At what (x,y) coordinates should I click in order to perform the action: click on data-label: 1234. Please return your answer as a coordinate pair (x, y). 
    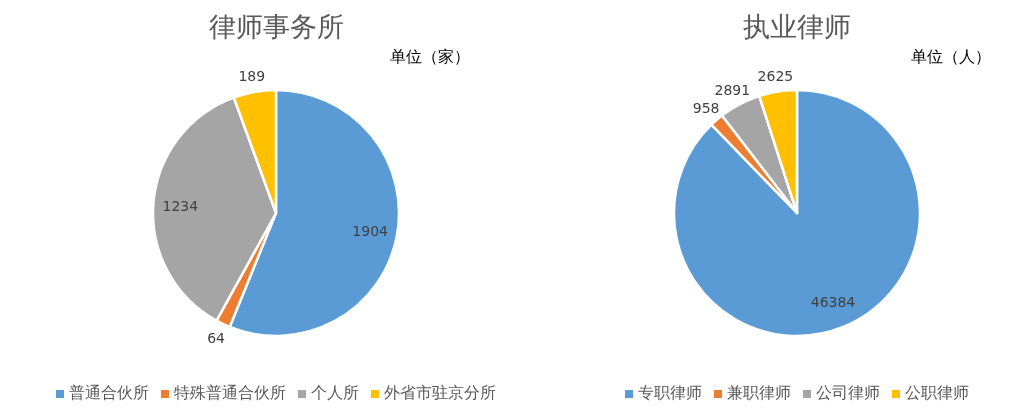
    Looking at the image, I should click on (180, 205).